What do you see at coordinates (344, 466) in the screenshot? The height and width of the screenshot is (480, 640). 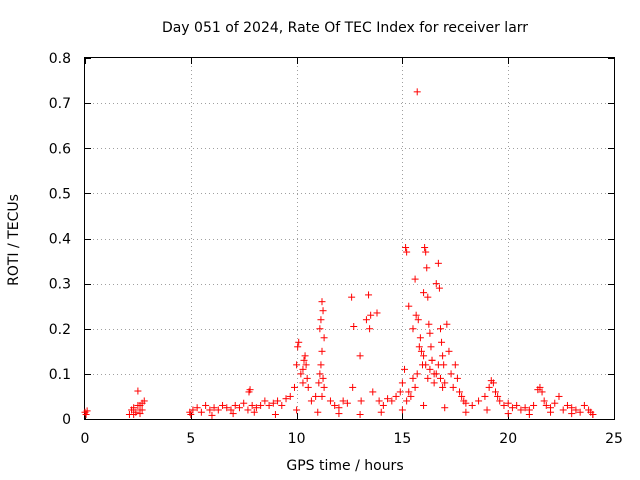 I see `x-axis-label: GPS time / hours` at bounding box center [344, 466].